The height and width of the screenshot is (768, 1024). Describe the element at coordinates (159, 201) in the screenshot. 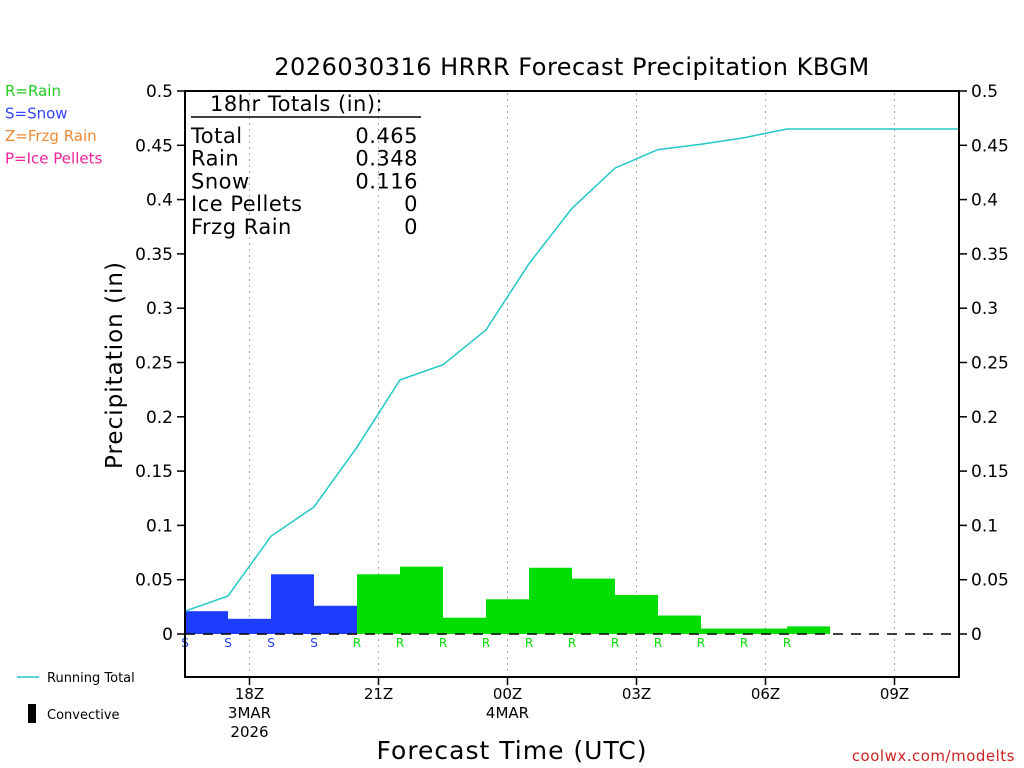

I see `y-tick-label: 0.4` at that location.